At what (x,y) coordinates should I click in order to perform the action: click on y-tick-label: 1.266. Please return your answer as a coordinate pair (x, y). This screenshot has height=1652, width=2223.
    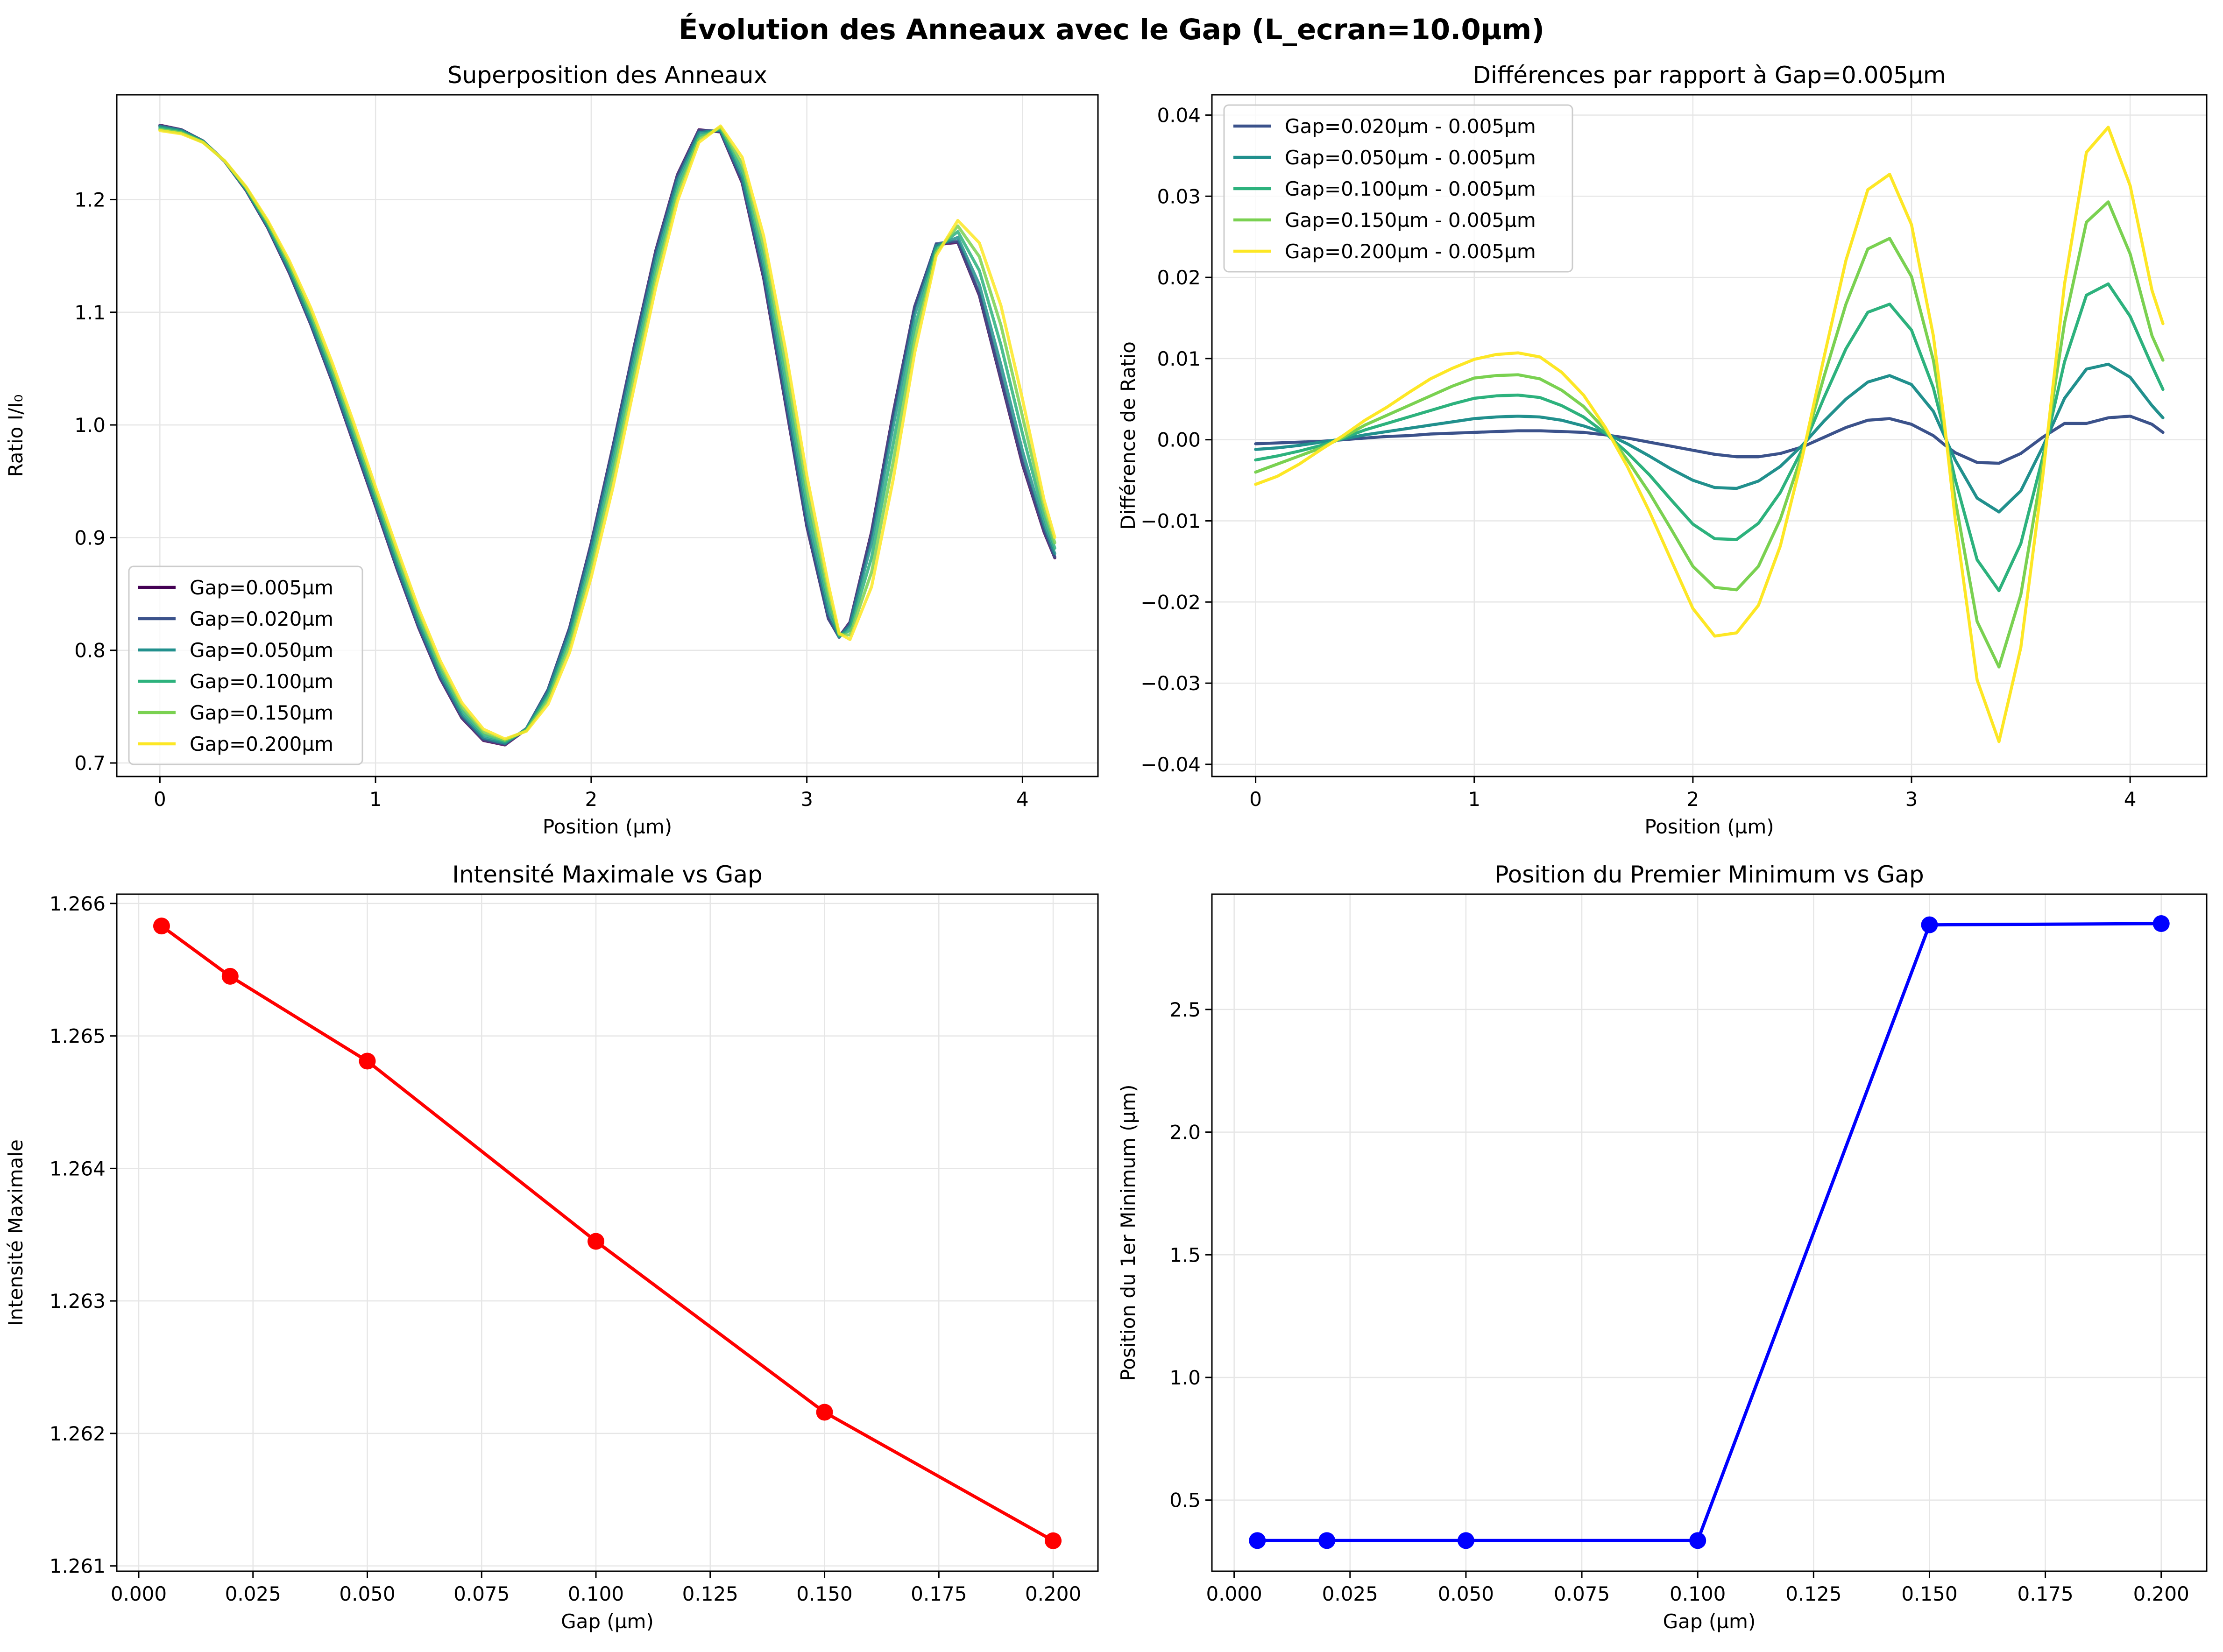
    Looking at the image, I should click on (78, 903).